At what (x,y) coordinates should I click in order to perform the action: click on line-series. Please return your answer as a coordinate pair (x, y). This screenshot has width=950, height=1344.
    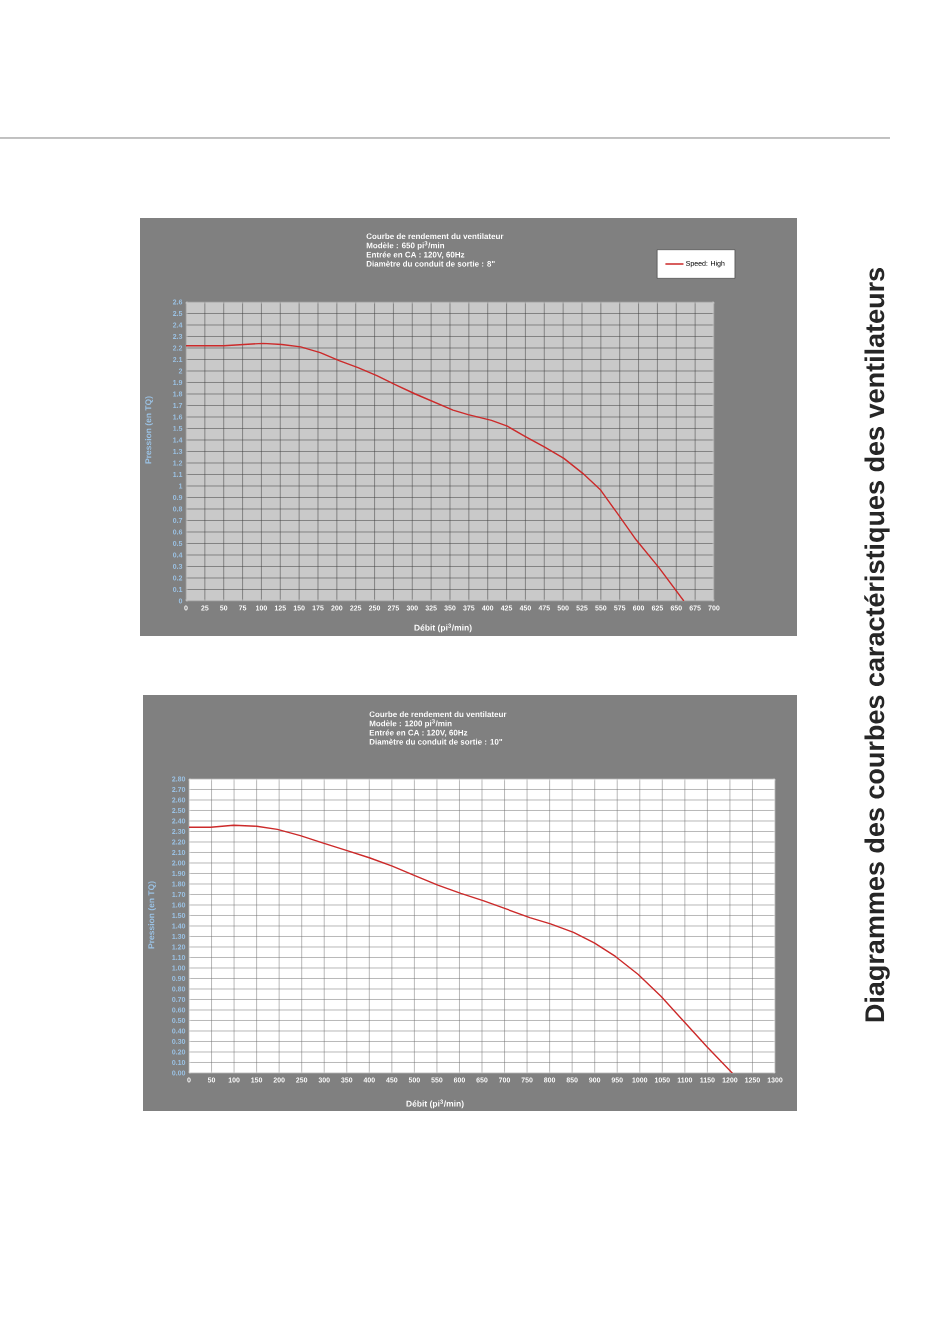
    Looking at the image, I should click on (461, 948).